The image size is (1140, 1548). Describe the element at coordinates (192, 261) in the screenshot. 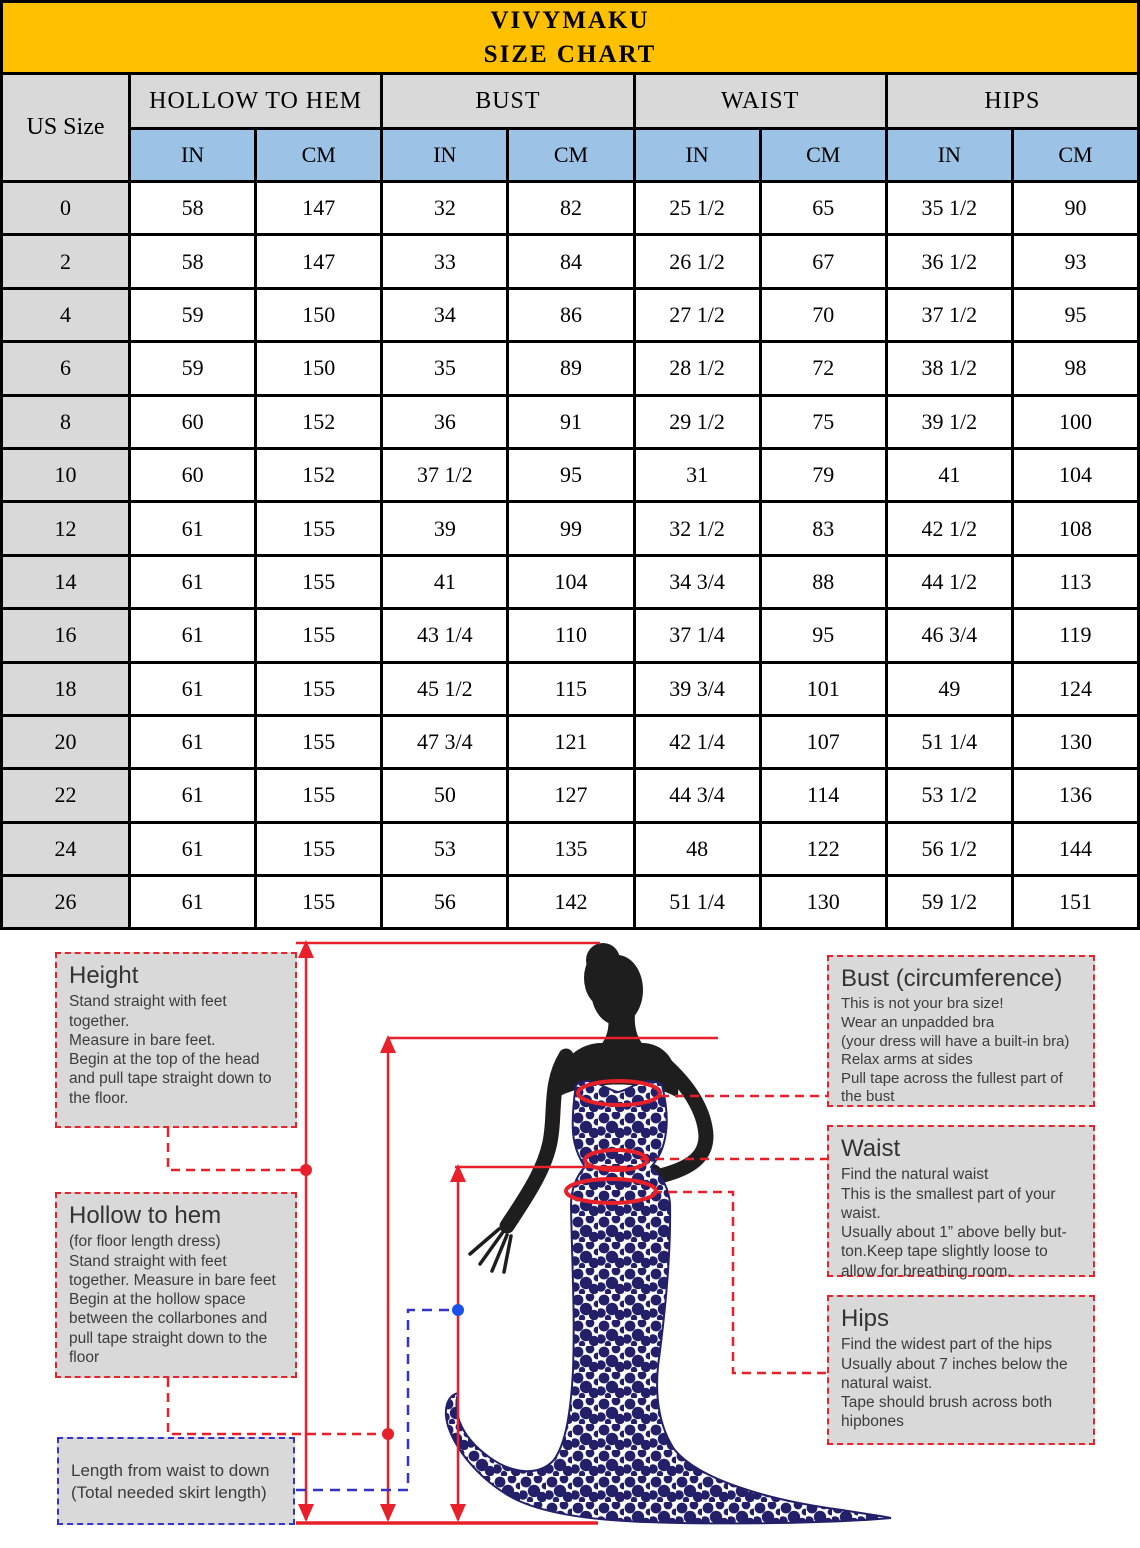

I see `measurement-cell: 58` at that location.